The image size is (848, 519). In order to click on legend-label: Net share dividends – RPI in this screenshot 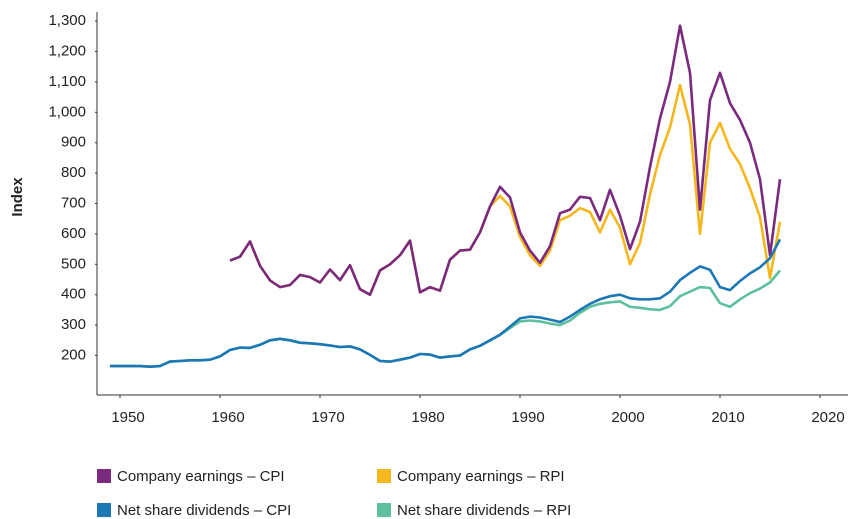, I will do `click(484, 510)`.